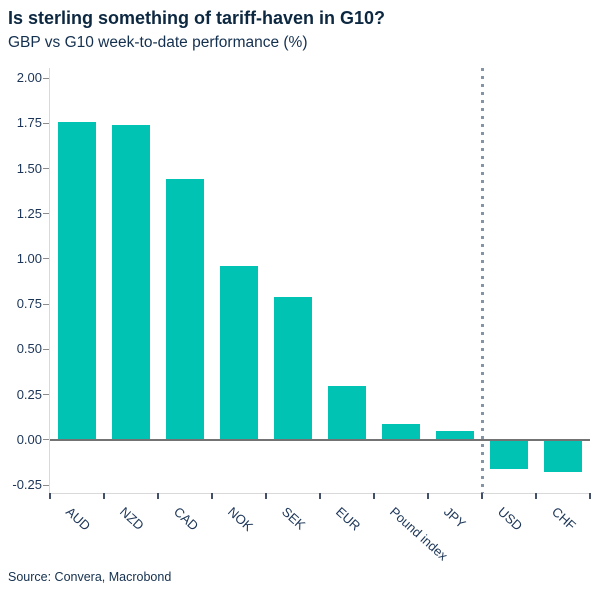  What do you see at coordinates (131, 282) in the screenshot?
I see `bar-nzd` at bounding box center [131, 282].